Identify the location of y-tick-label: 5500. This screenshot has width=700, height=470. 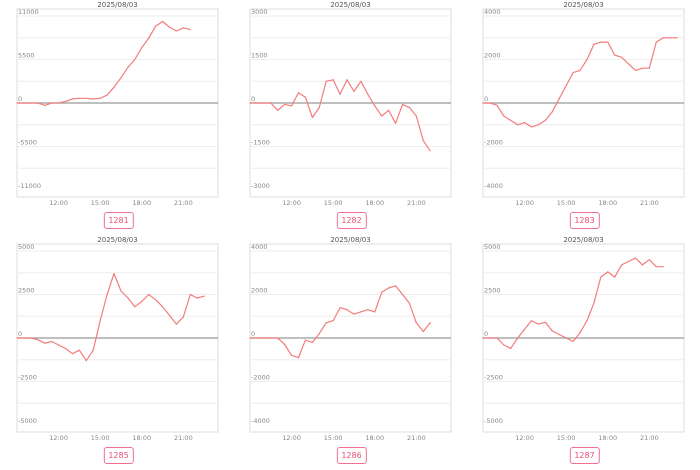
(26, 56).